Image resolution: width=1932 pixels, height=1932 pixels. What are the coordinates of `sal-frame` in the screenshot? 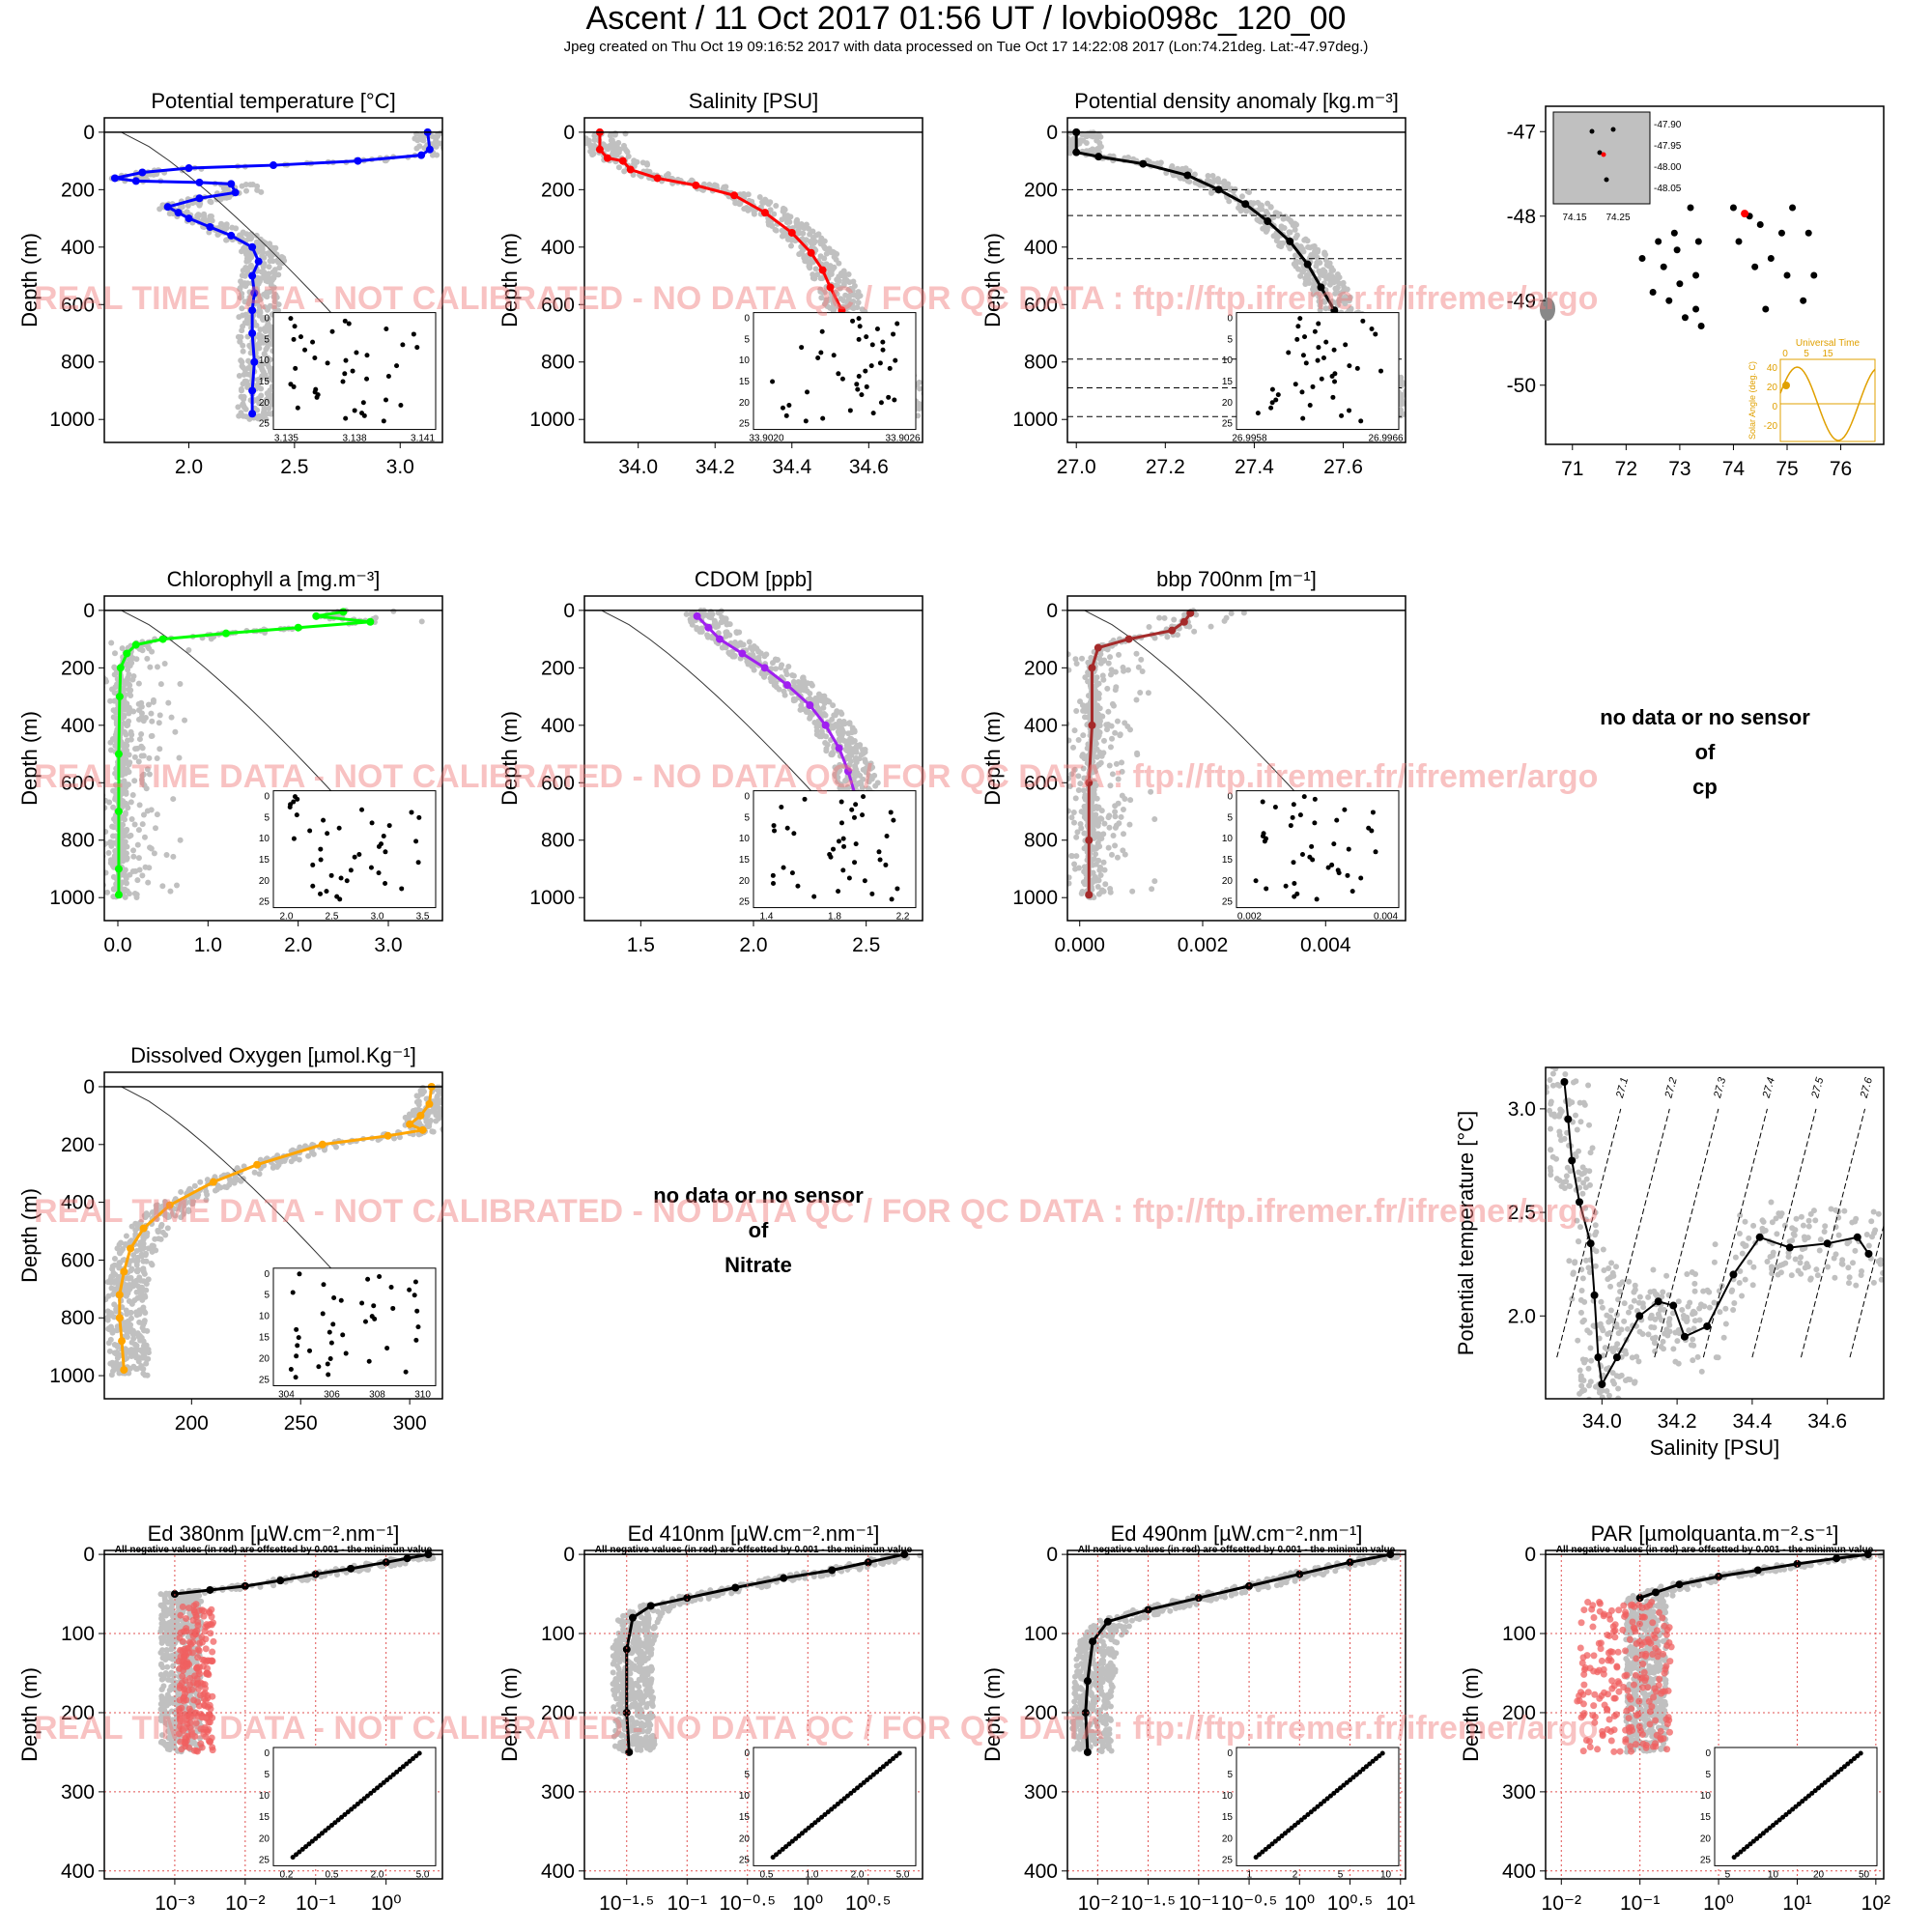 It's located at (753, 280).